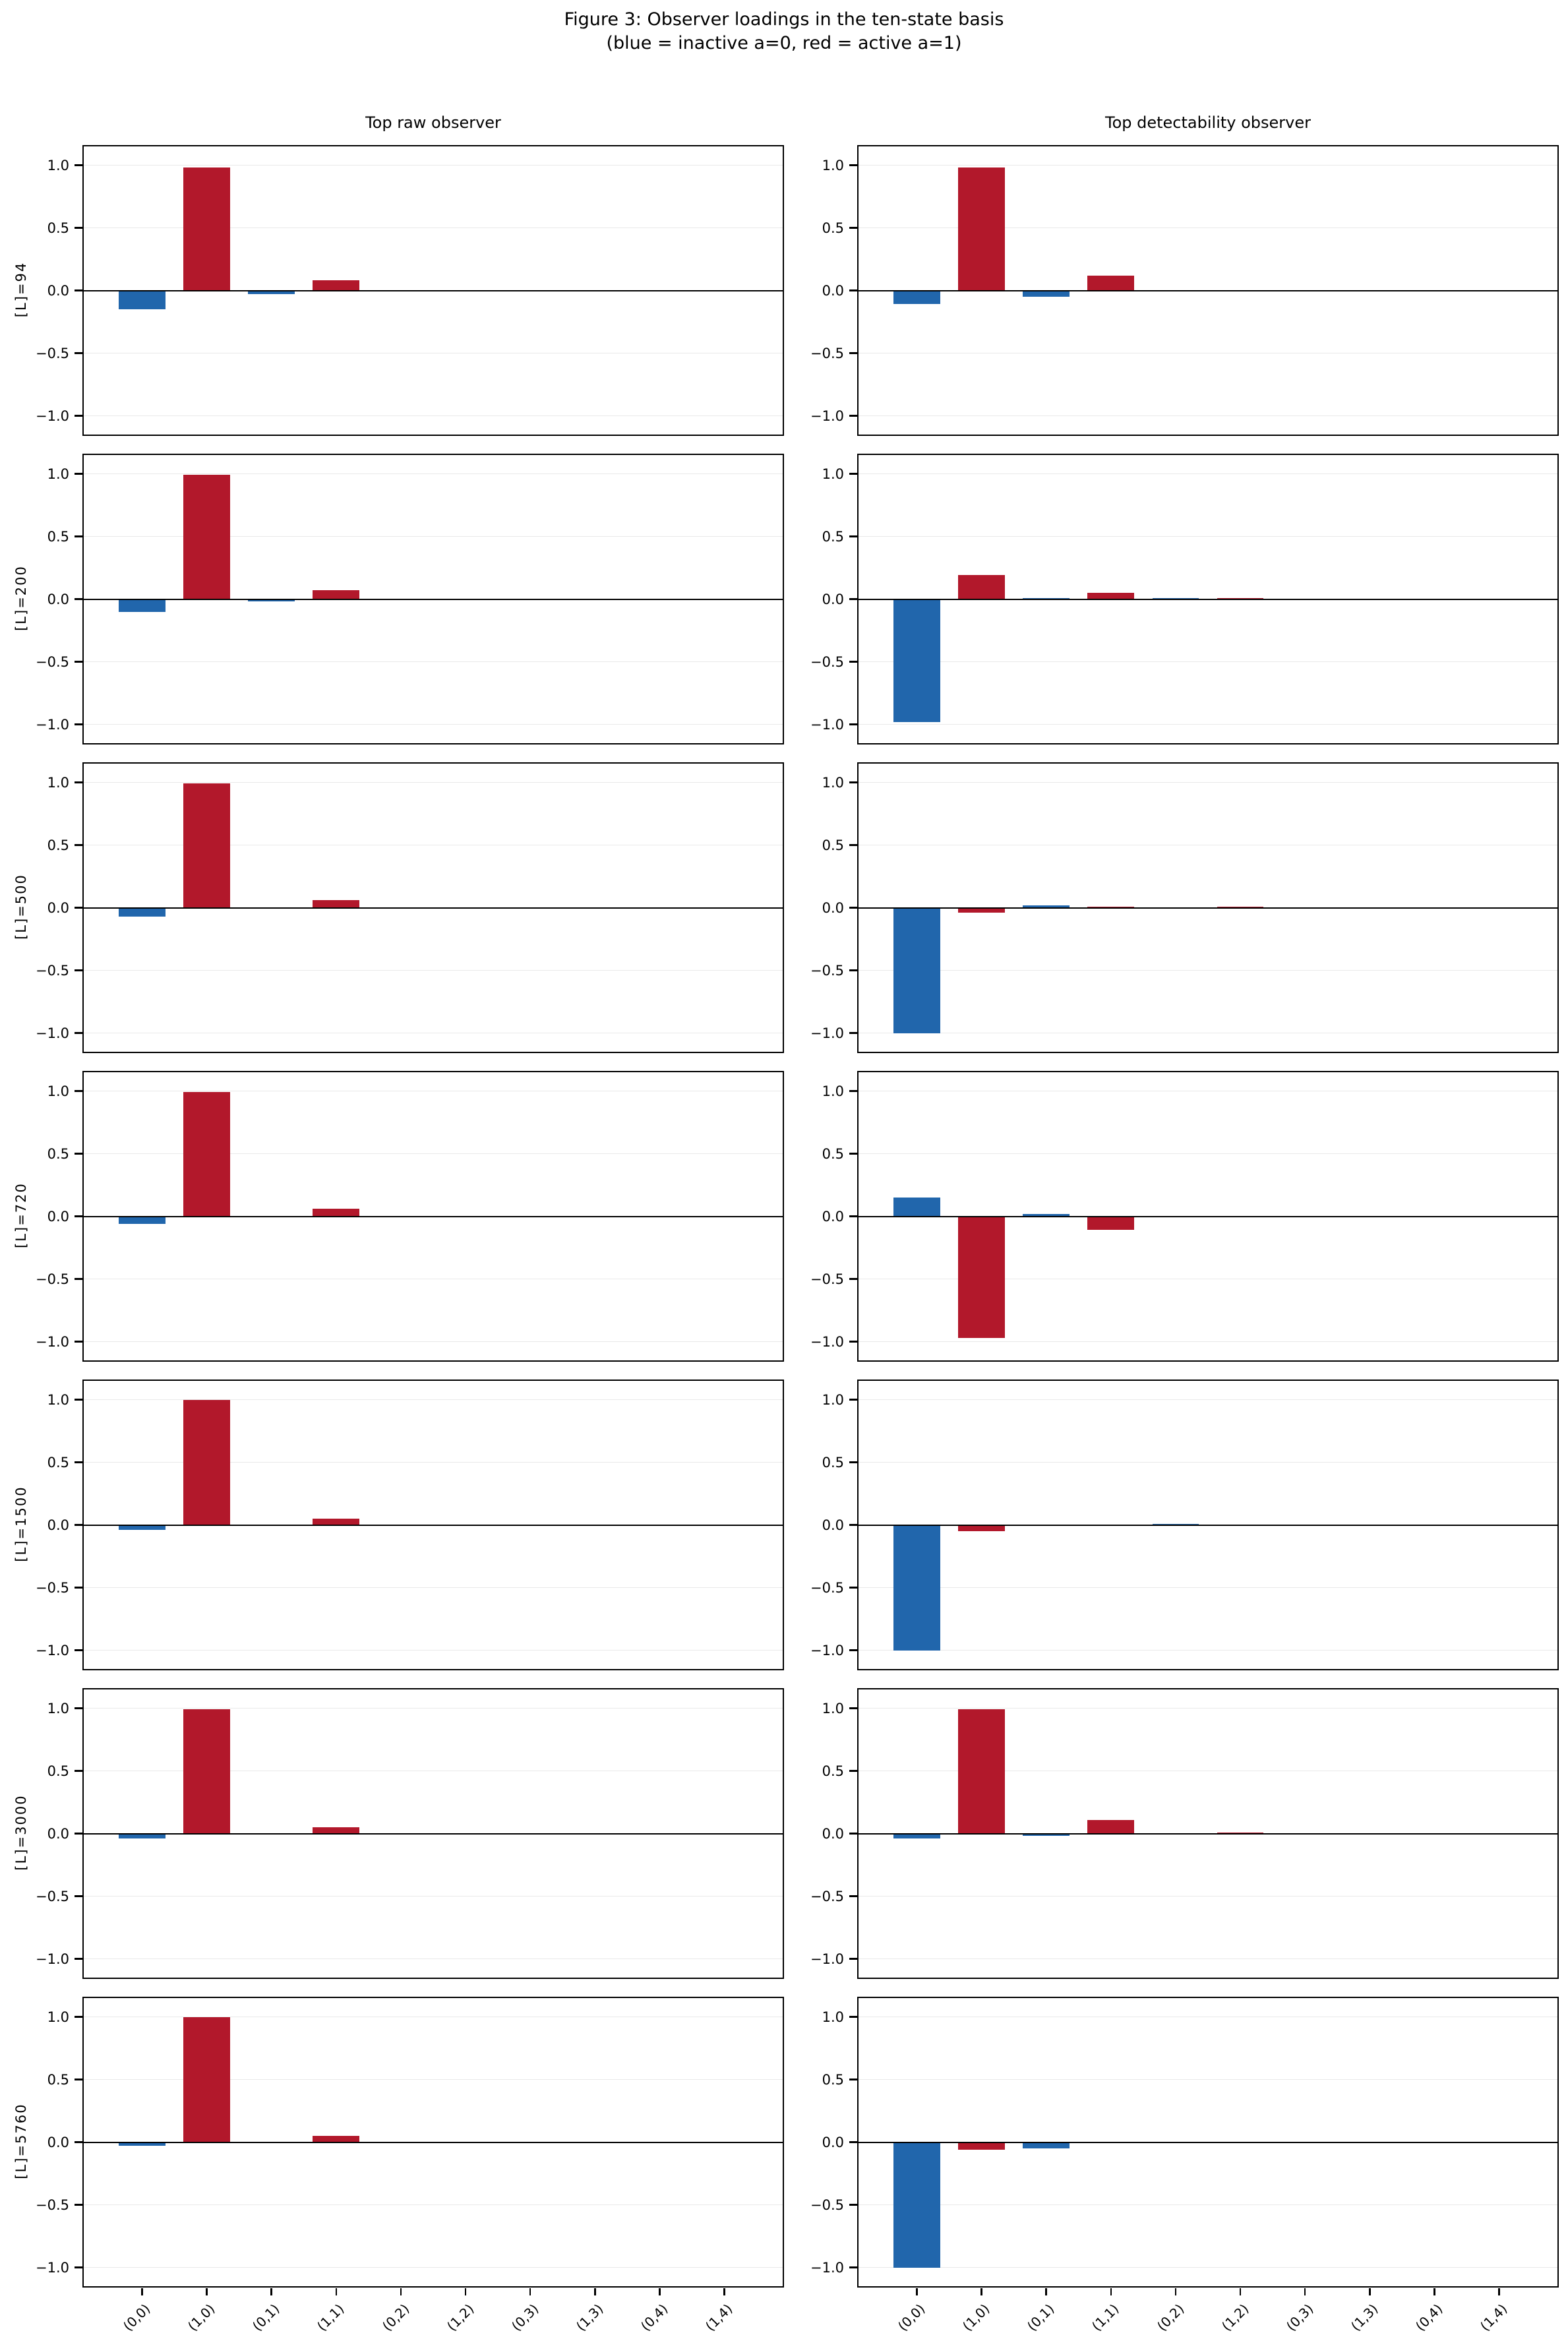  Describe the element at coordinates (336, 904) in the screenshot. I see `bar-(1,1)-raw` at that location.